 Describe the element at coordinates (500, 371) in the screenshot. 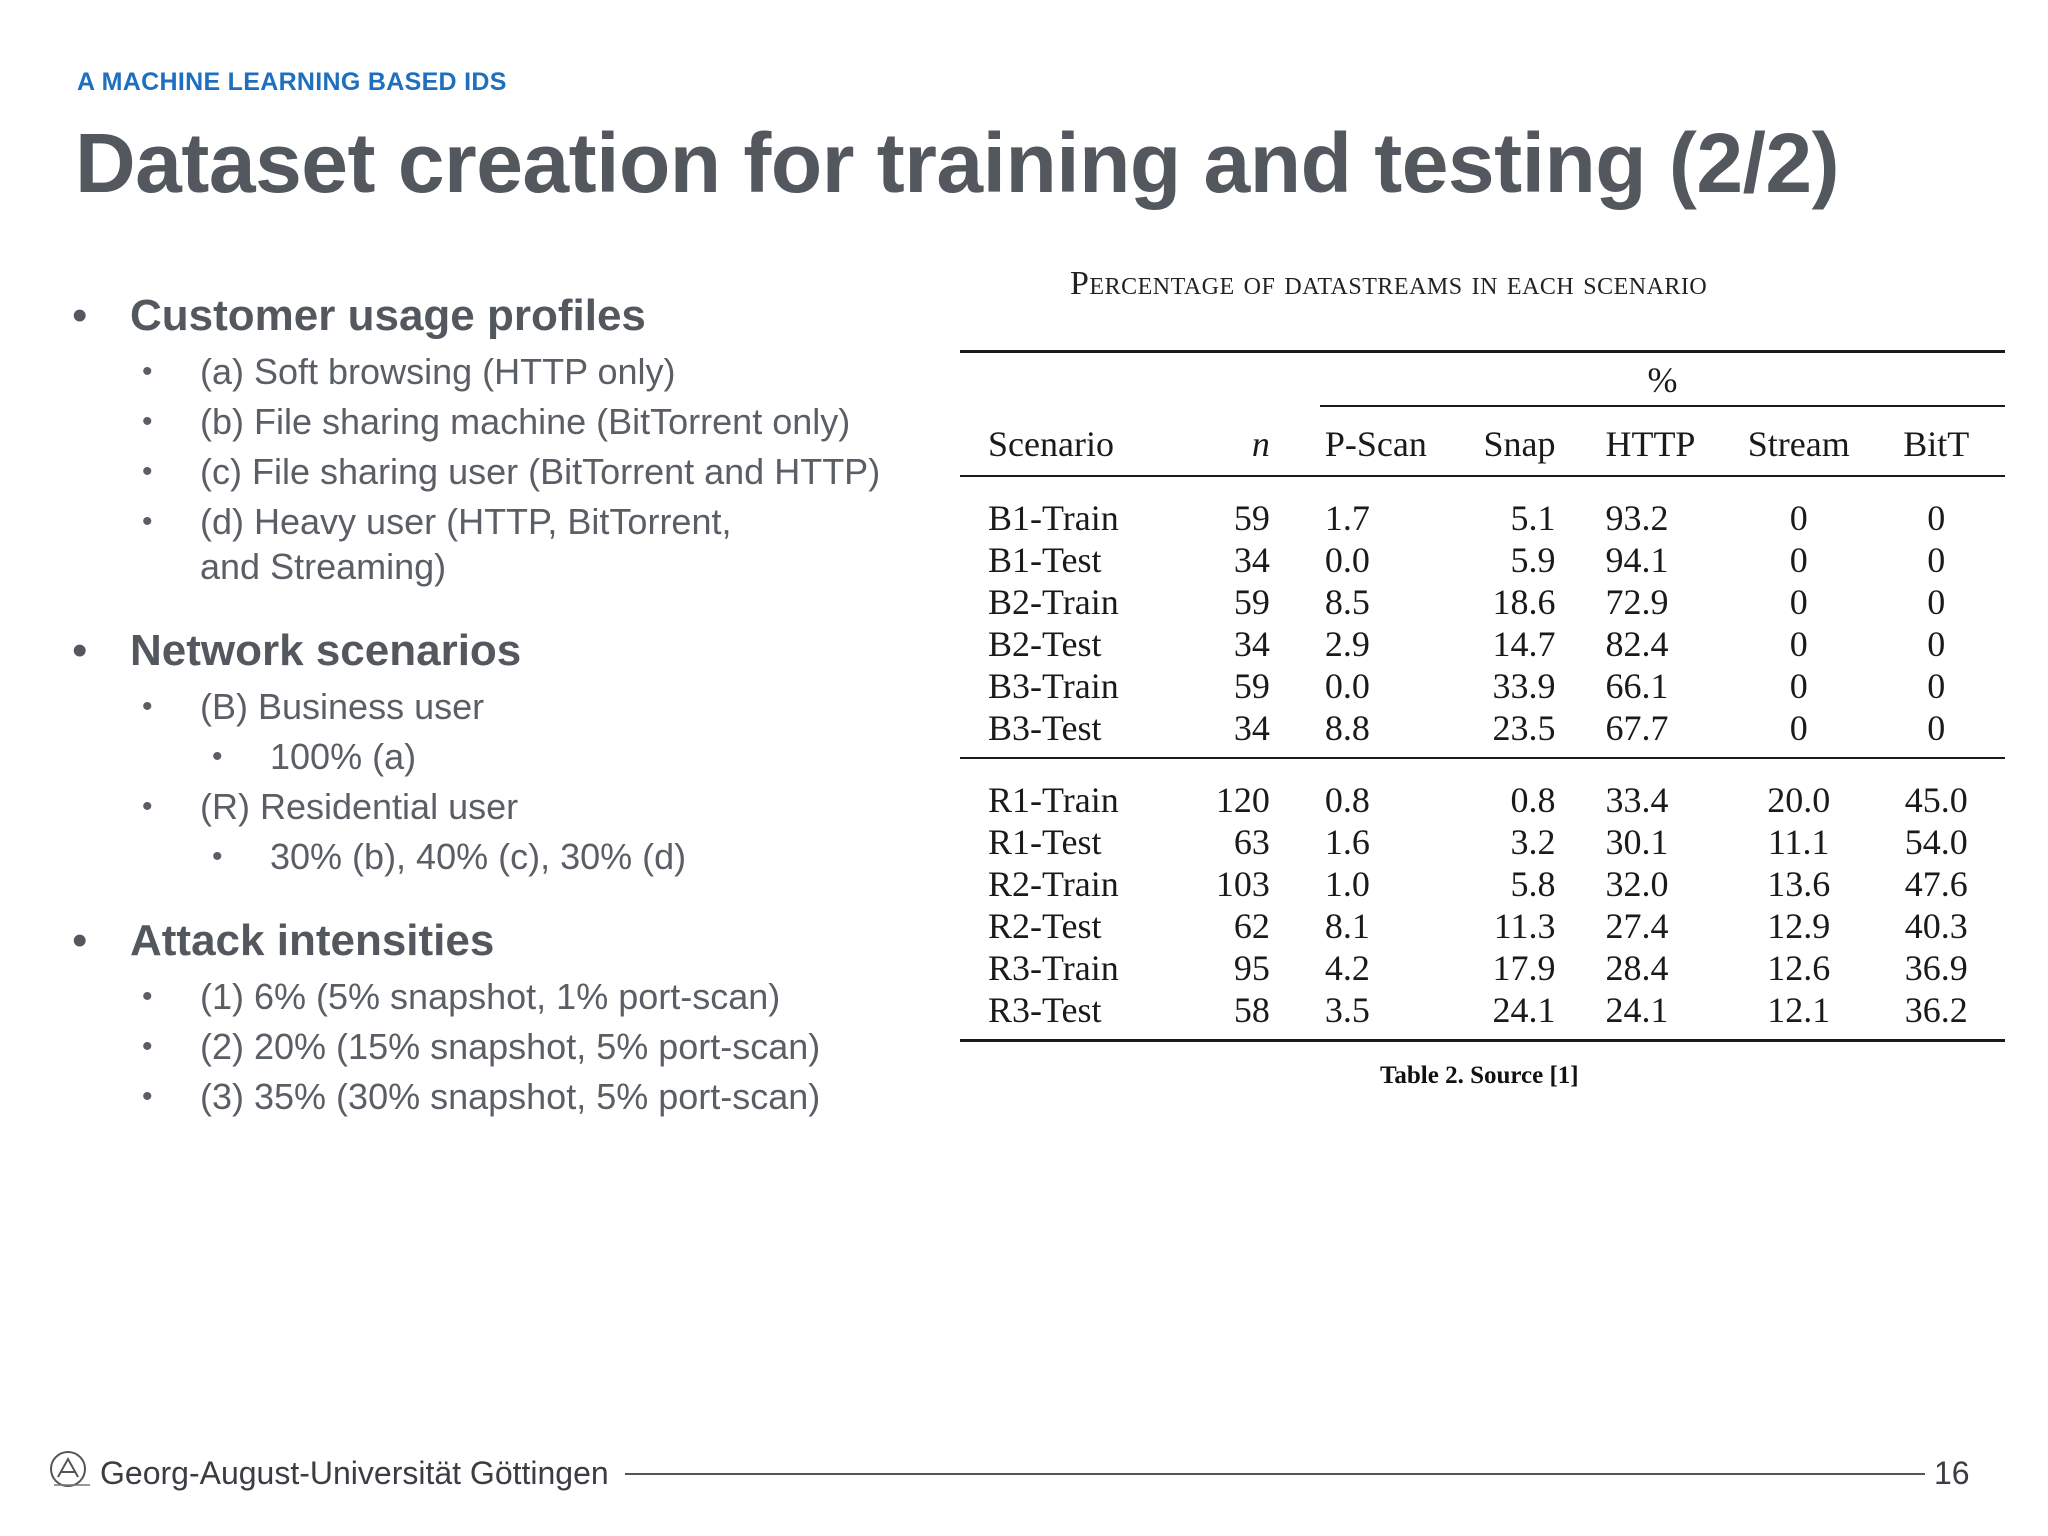

I see `profile-item: (a) Soft browsing (HTTP only)` at that location.